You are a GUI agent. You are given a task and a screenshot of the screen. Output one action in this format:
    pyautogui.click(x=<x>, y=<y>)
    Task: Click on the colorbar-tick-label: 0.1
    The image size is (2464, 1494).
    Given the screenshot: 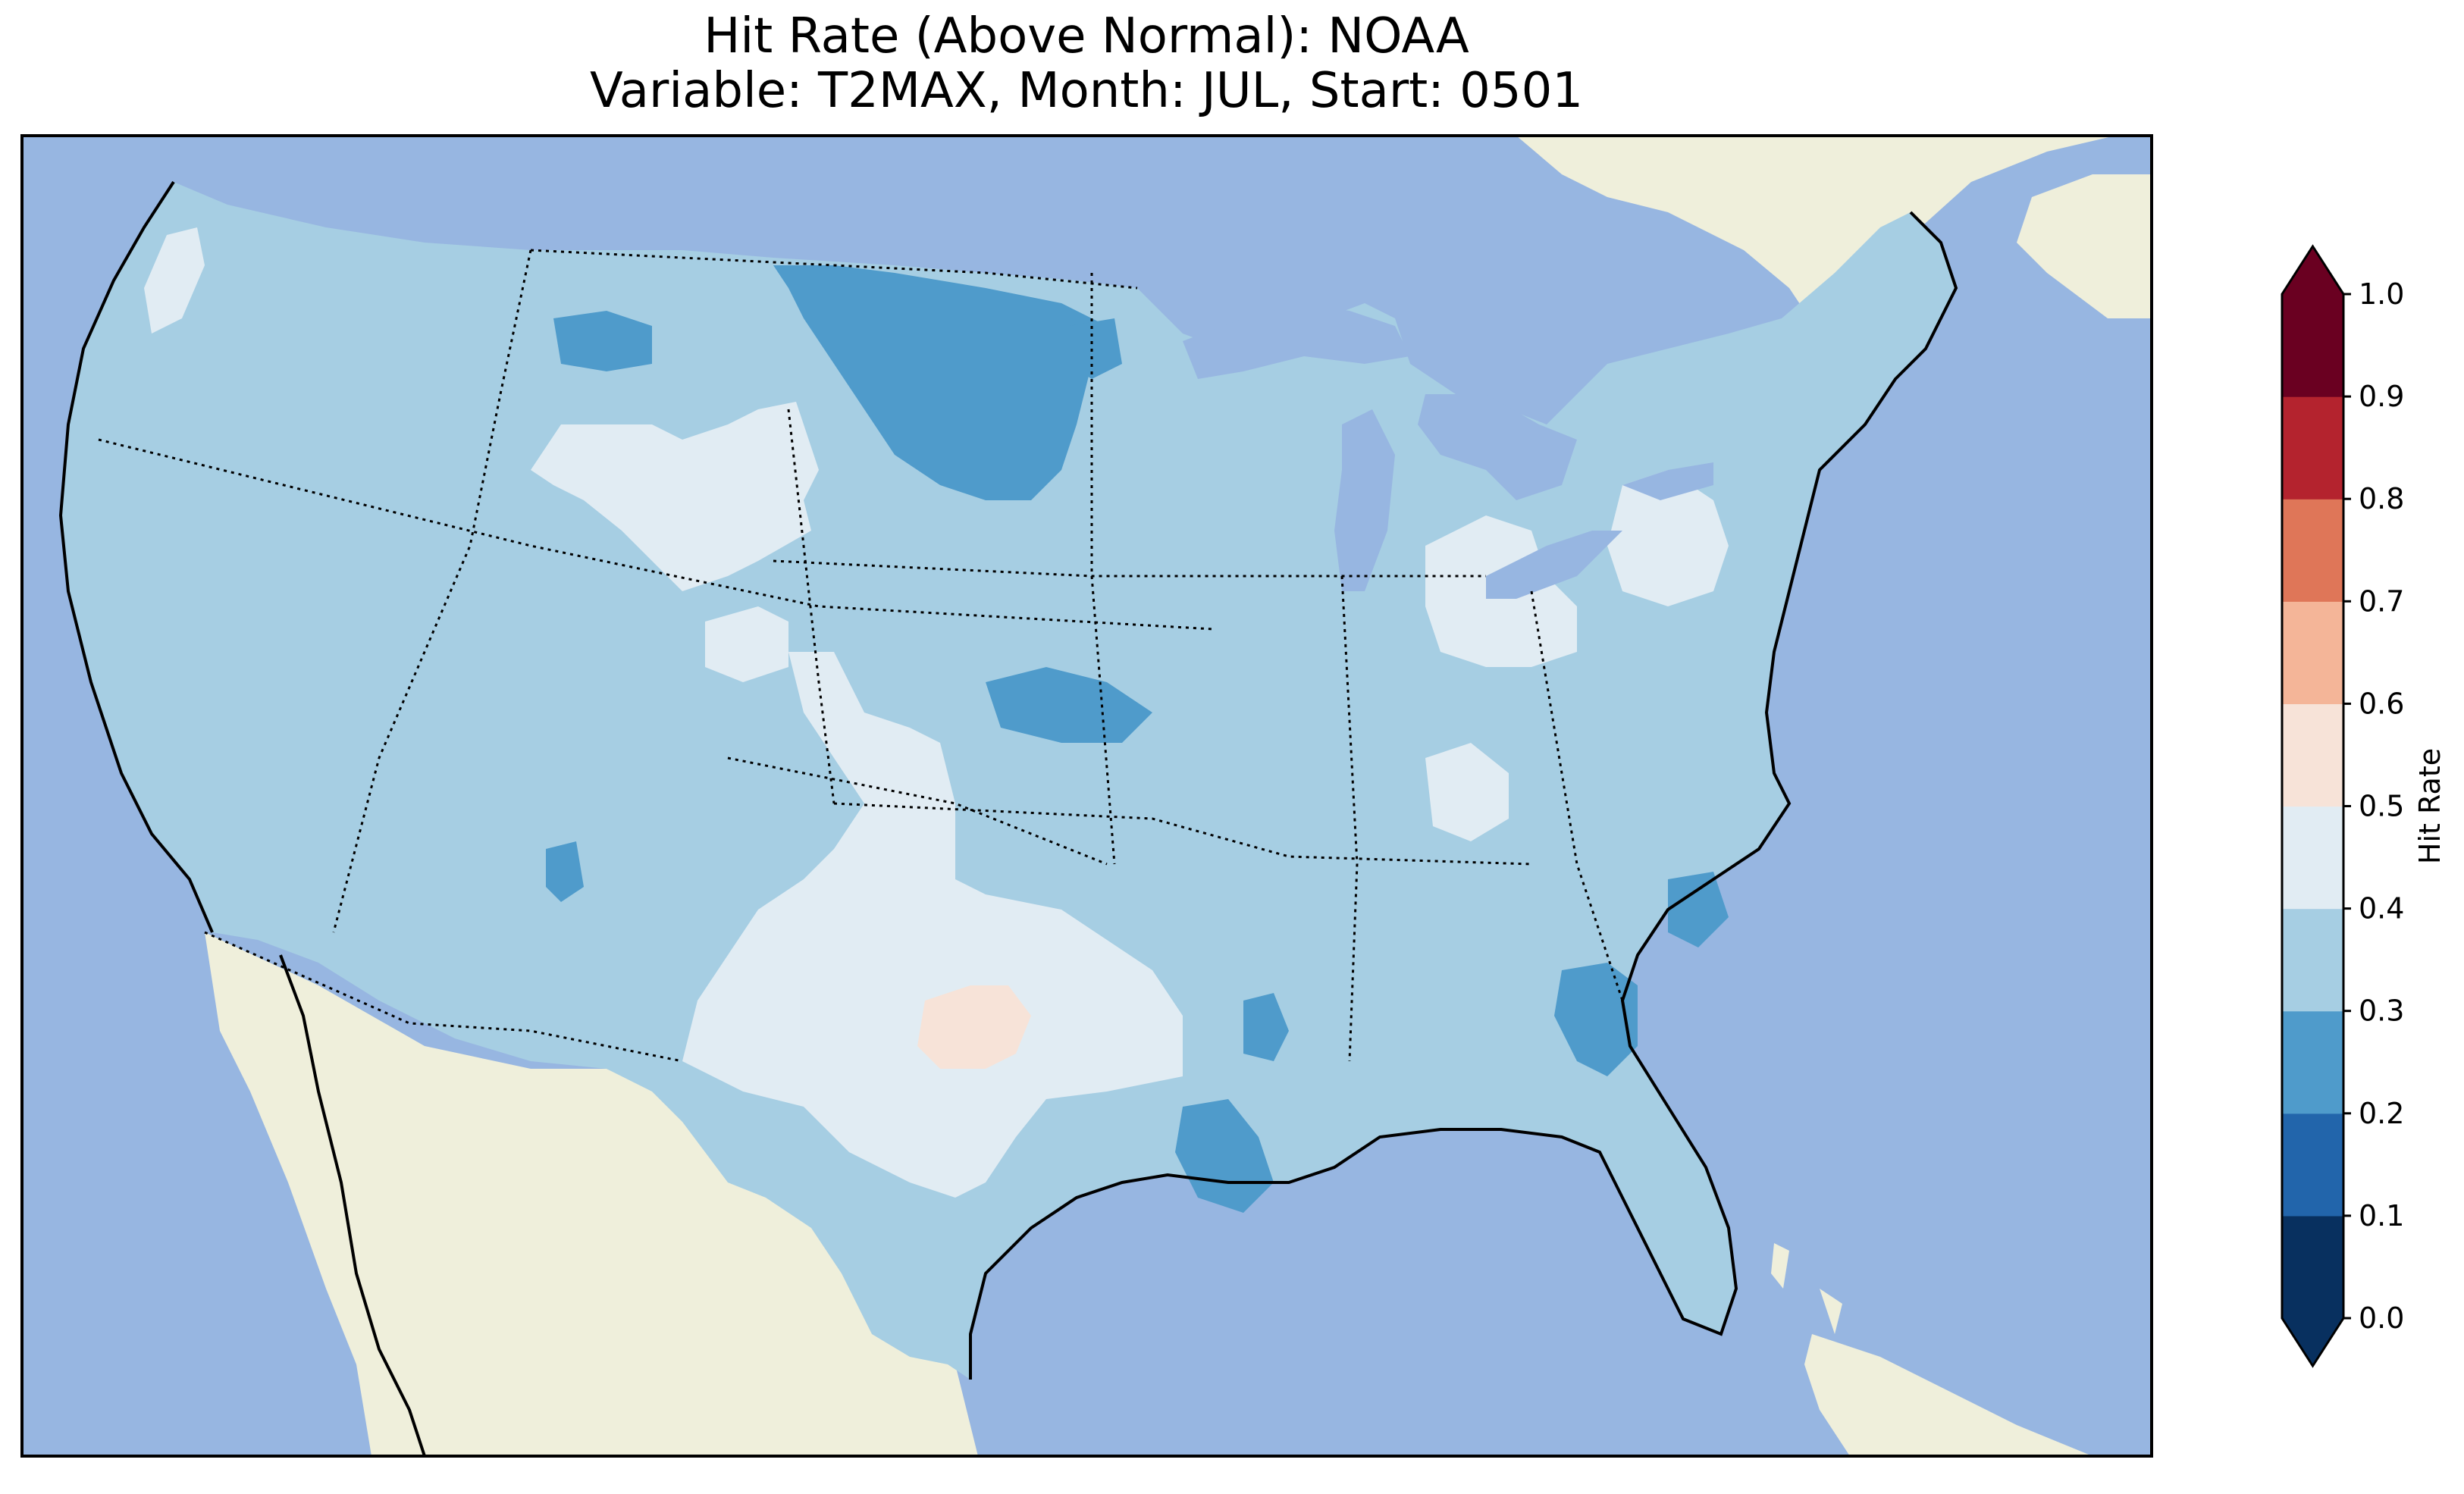 What is the action you would take?
    pyautogui.click(x=2381, y=1215)
    